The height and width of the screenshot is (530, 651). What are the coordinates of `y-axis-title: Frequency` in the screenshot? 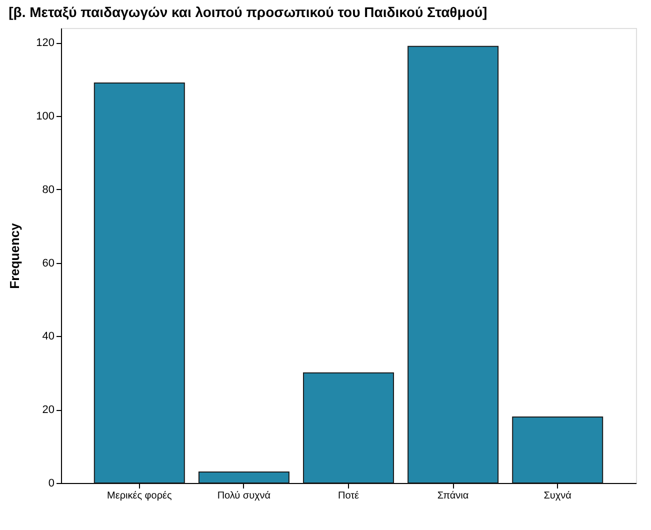 It's located at (14, 255).